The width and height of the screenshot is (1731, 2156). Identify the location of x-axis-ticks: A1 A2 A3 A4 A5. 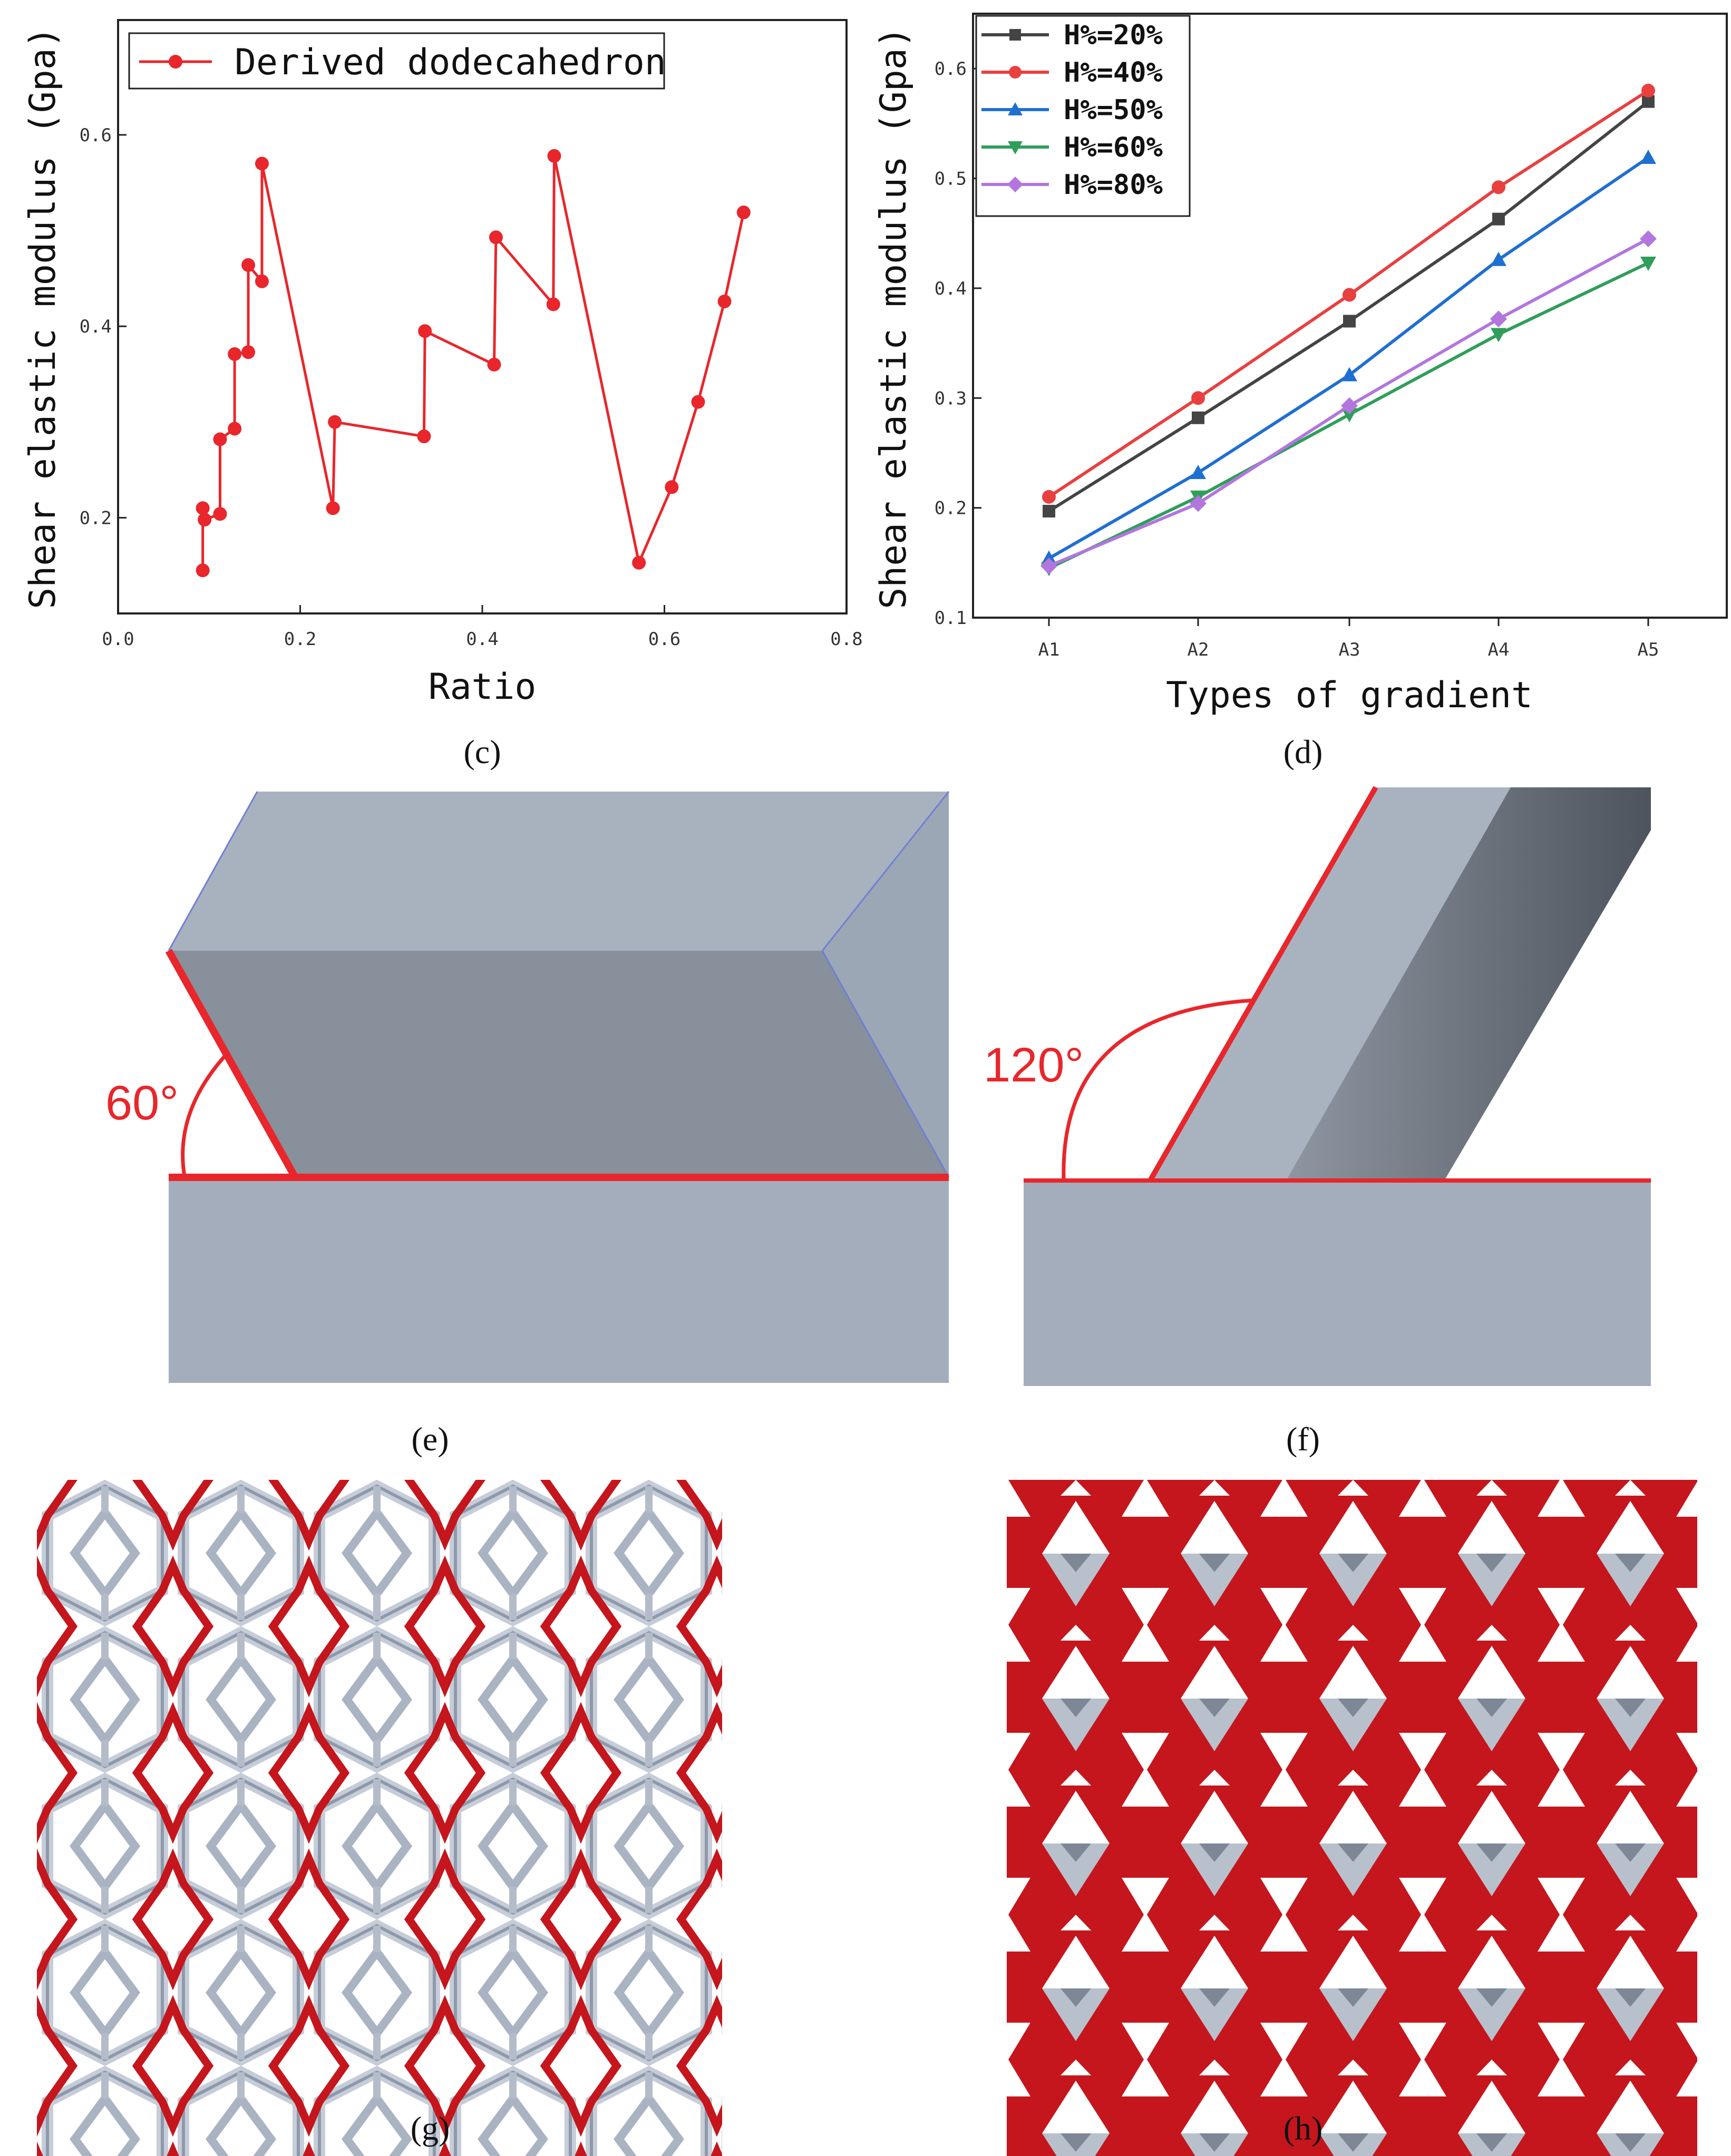
(1348, 639).